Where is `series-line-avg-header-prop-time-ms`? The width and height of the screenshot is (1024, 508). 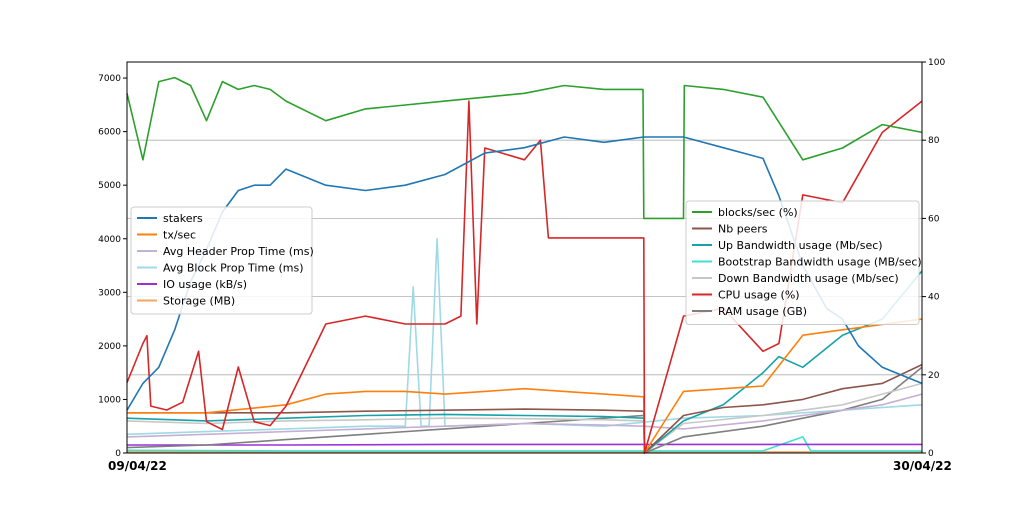
series-line-avg-header-prop-time-ms is located at coordinates (524, 415).